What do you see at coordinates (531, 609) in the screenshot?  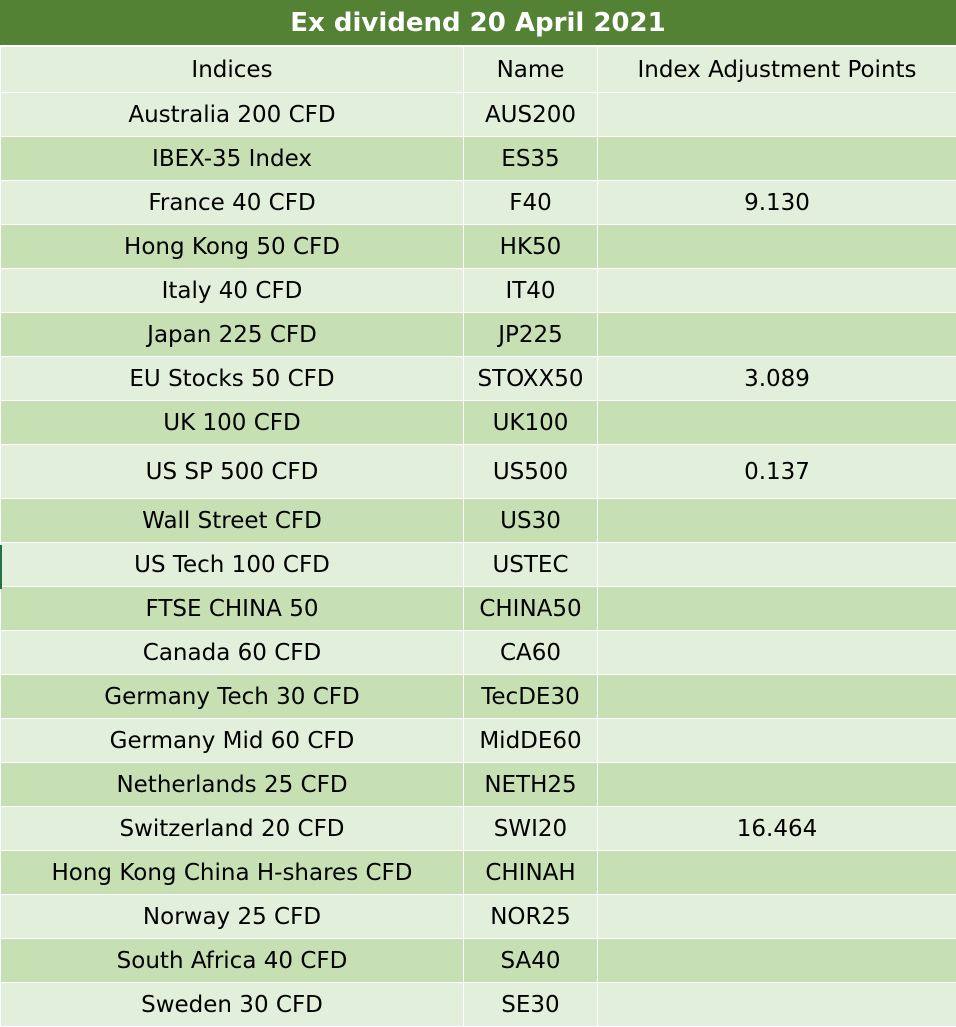 I see `cell-name: CHINA50` at bounding box center [531, 609].